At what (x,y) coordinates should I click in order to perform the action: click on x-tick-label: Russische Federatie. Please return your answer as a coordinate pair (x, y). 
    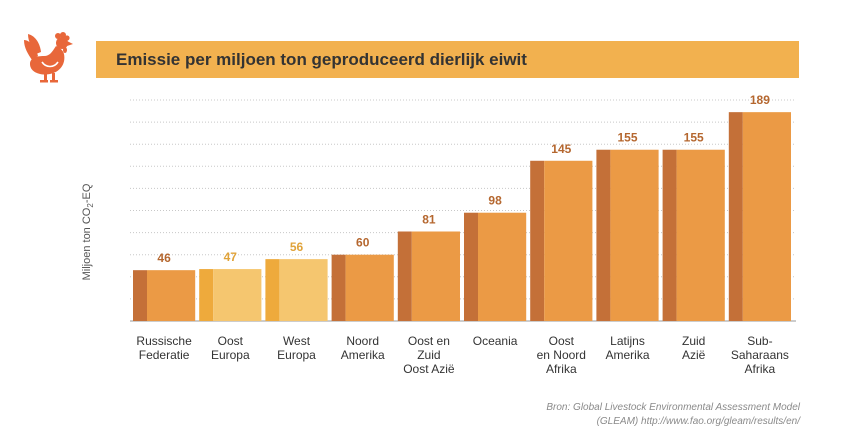
    Looking at the image, I should click on (164, 348).